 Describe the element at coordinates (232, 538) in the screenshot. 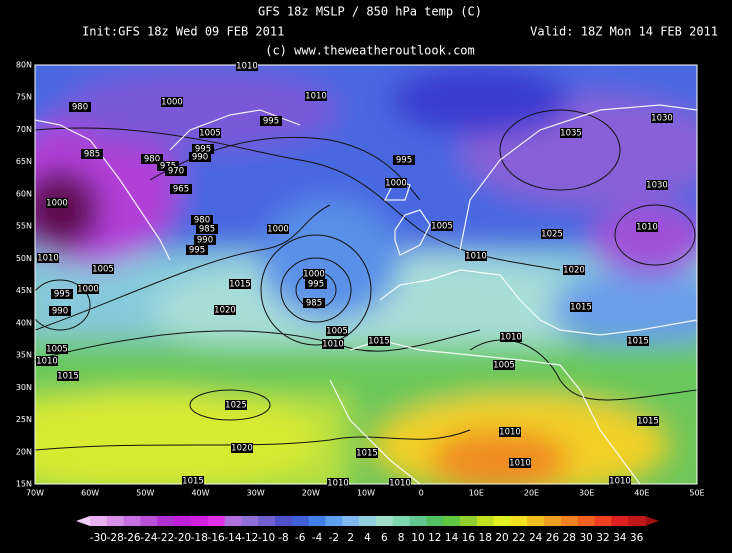

I see `colorbar-label: -14` at that location.